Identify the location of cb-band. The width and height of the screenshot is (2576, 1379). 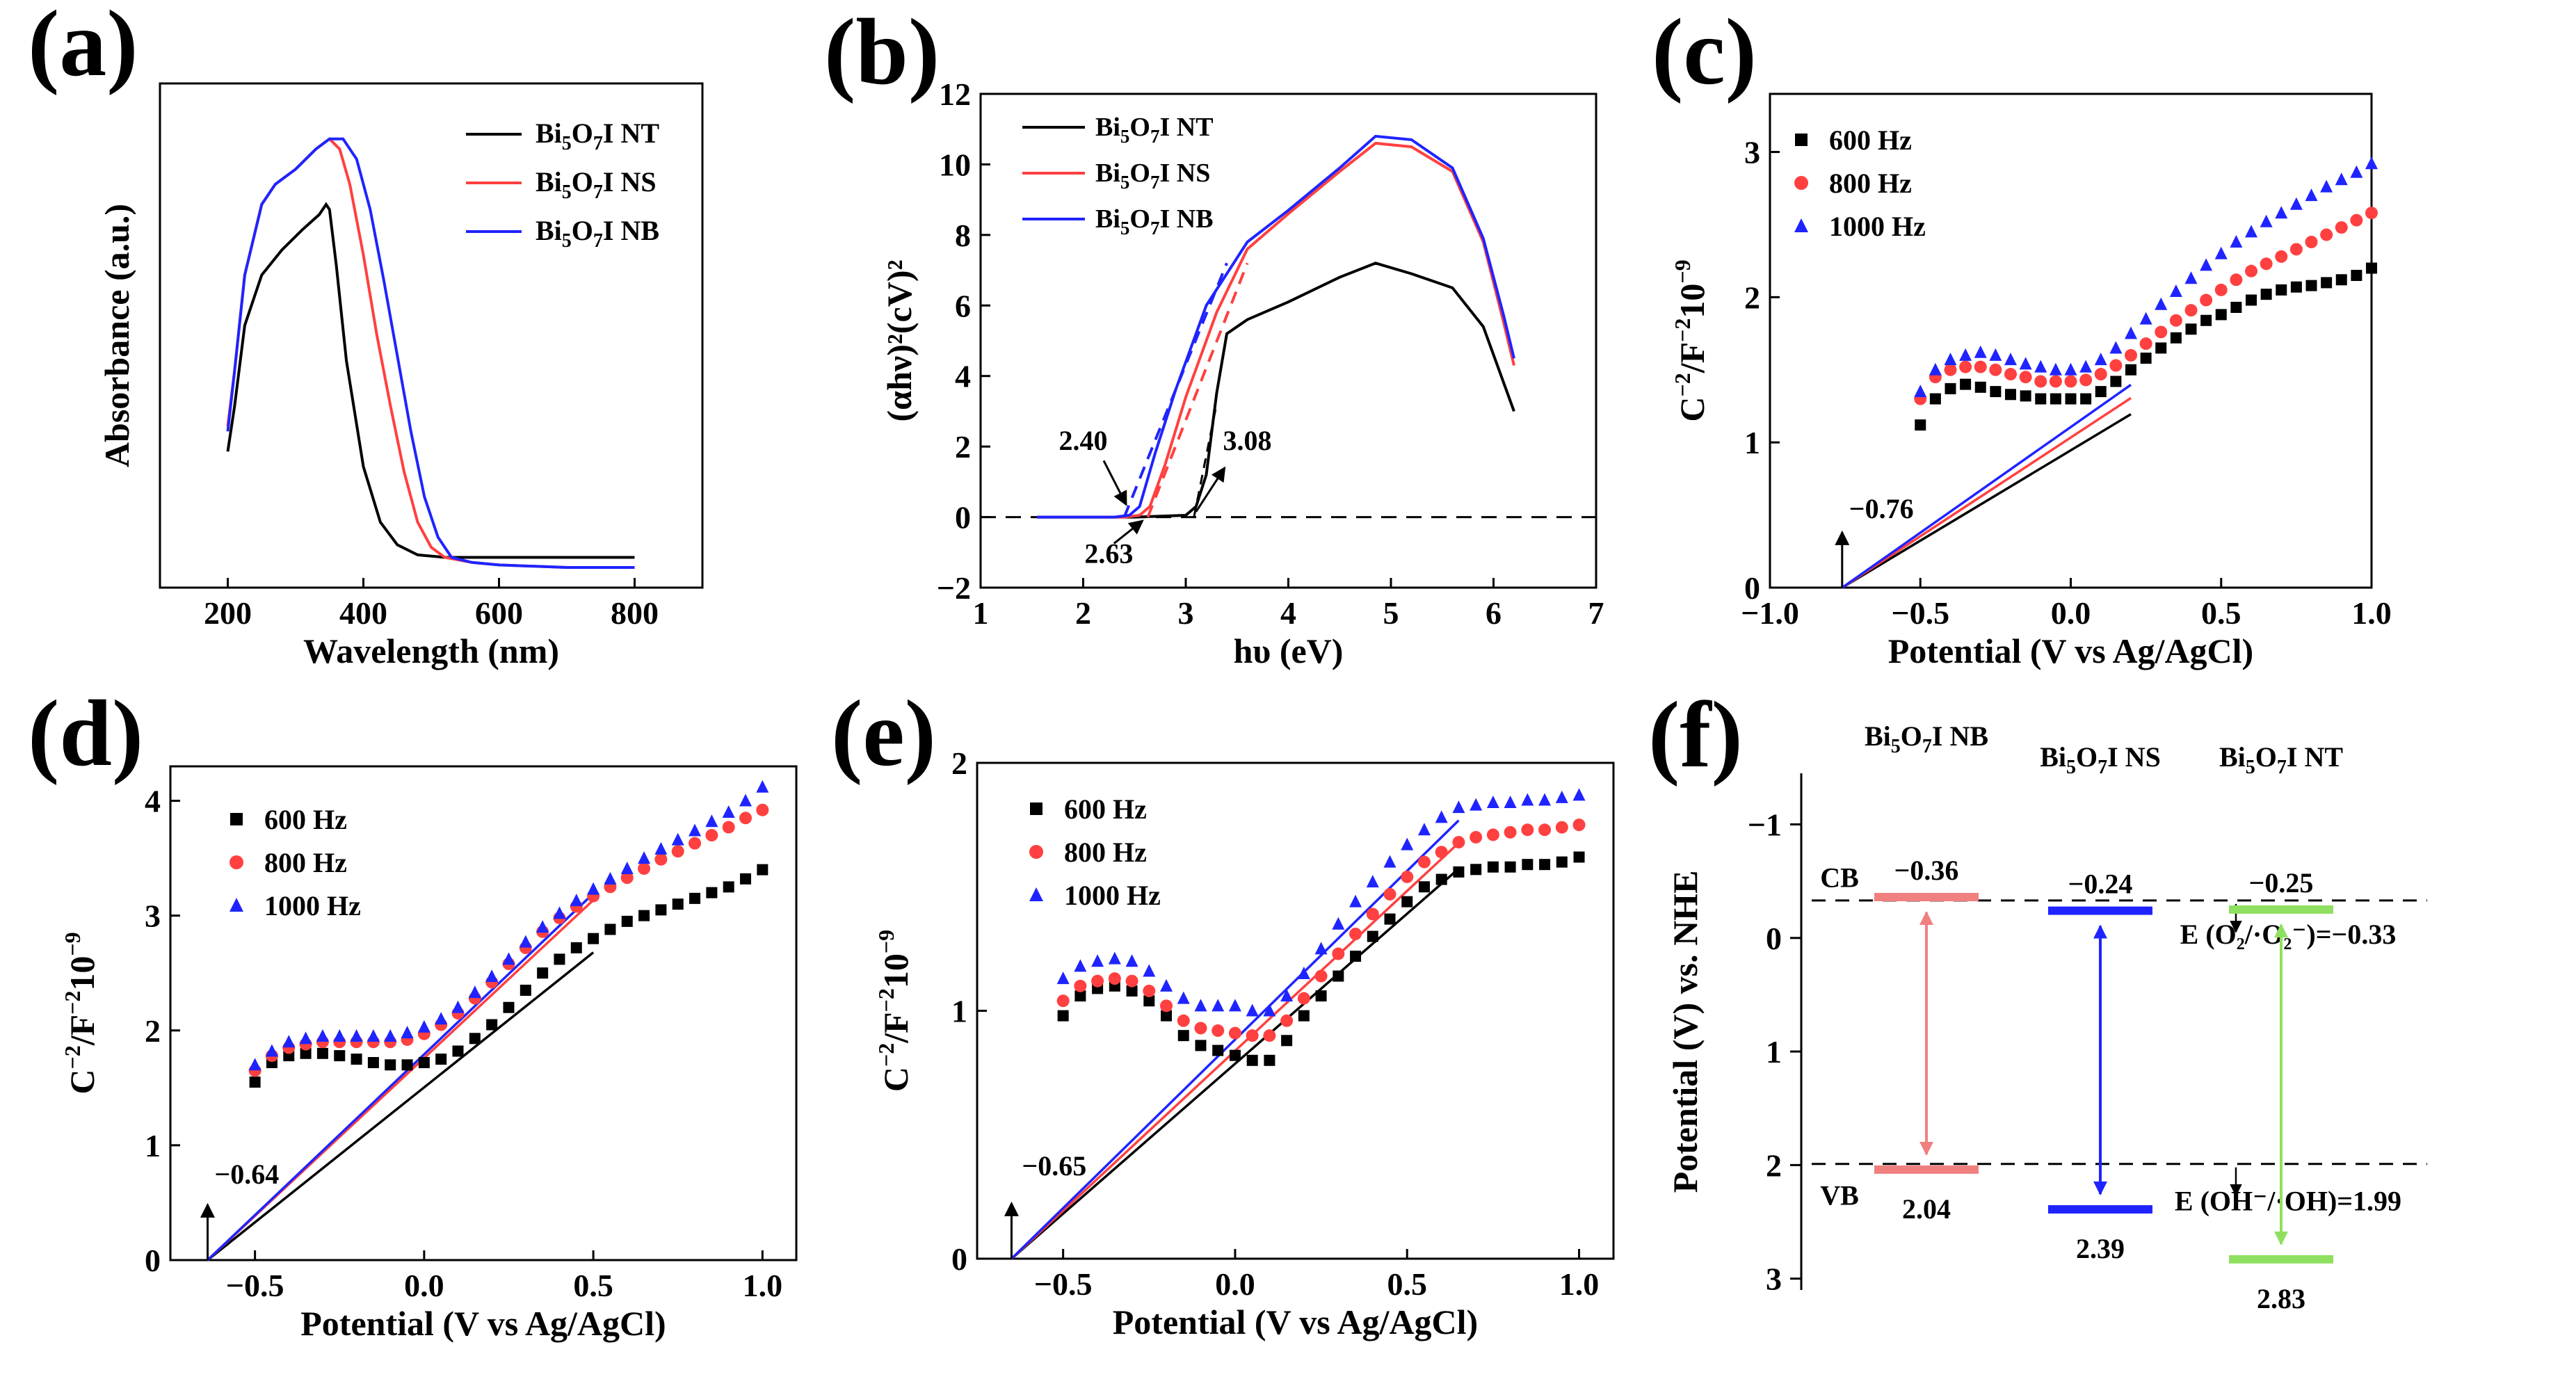
(2100, 911).